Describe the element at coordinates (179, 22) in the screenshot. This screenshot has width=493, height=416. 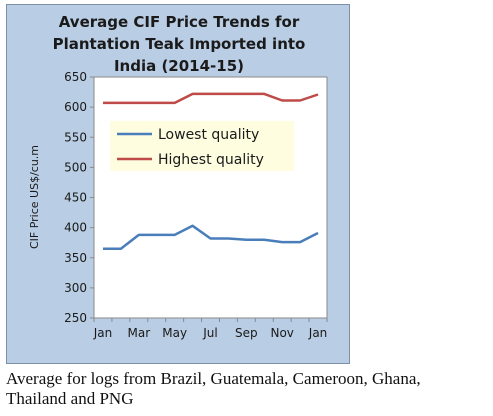
I see `chart-title-line-1: Average CIF Price Trends for` at that location.